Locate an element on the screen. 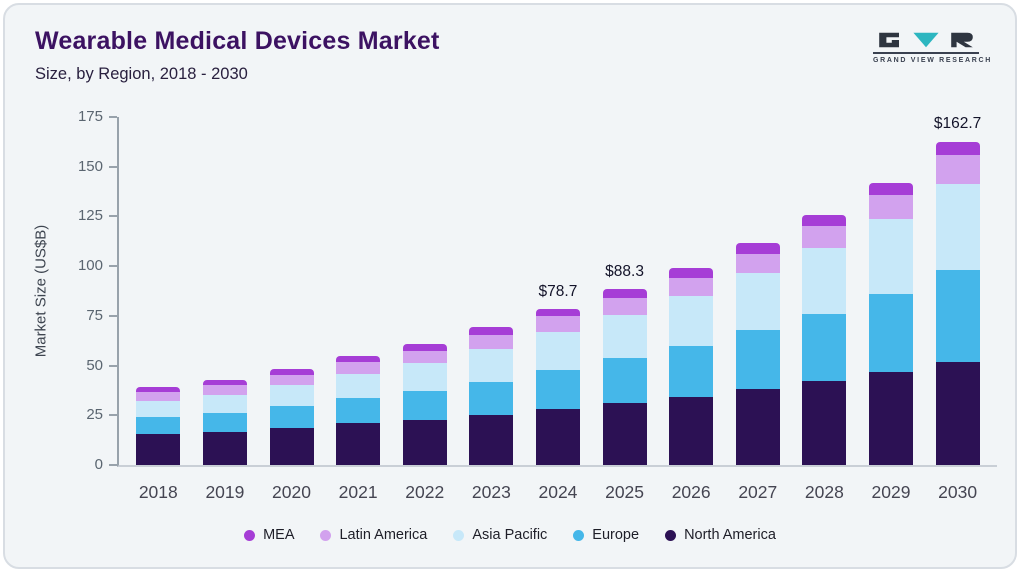  x-tick-label: 2019 is located at coordinates (225, 492).